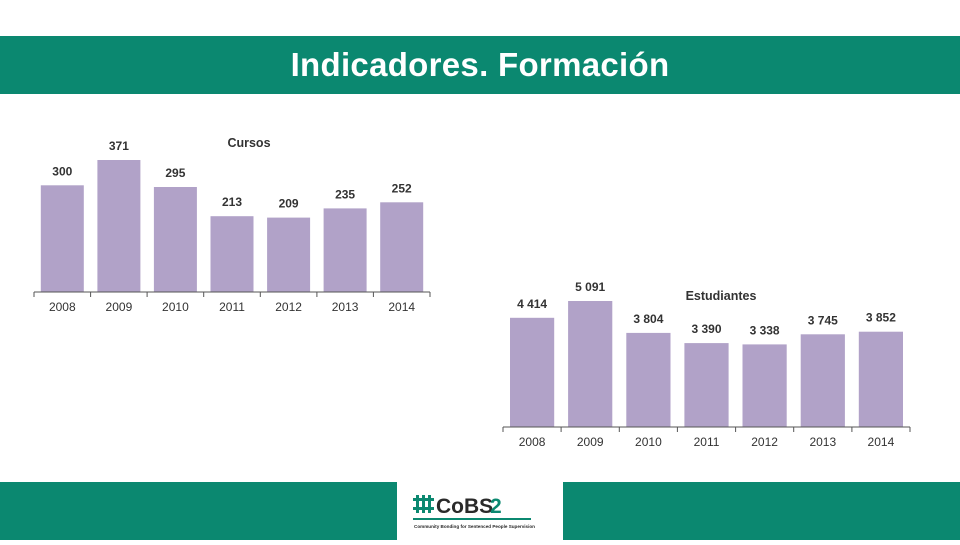 The height and width of the screenshot is (545, 960). Describe the element at coordinates (289, 204) in the screenshot. I see `data-label: 209` at that location.